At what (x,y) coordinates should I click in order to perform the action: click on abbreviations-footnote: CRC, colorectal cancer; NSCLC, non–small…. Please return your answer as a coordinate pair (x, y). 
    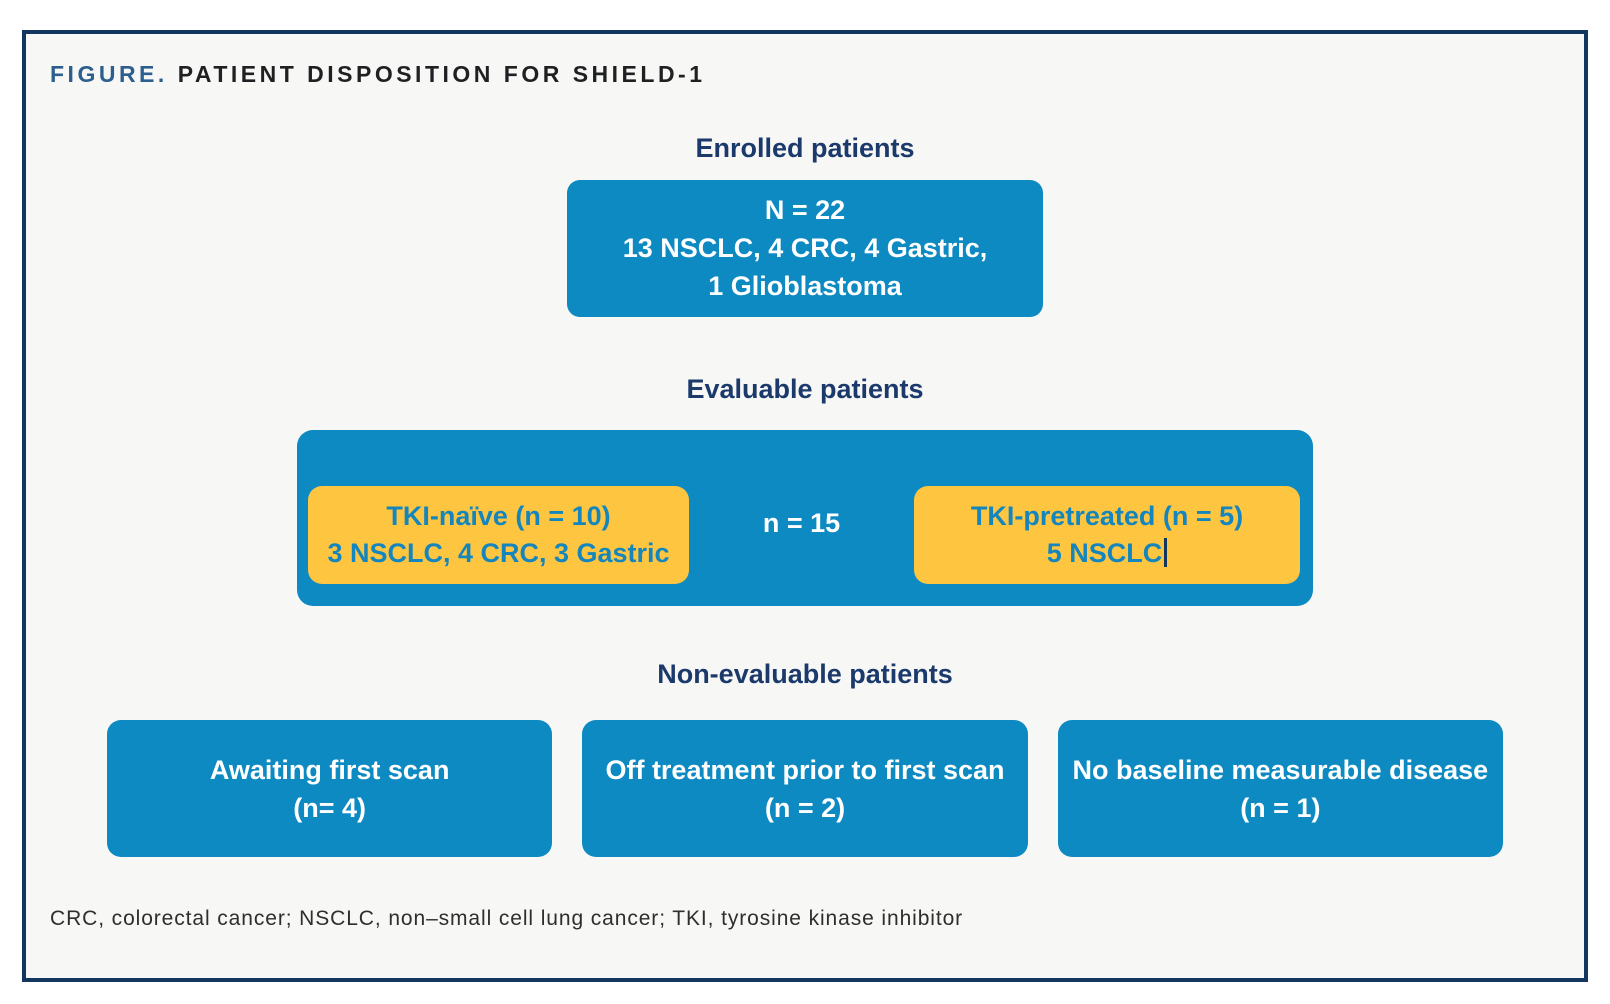
    Looking at the image, I should click on (507, 918).